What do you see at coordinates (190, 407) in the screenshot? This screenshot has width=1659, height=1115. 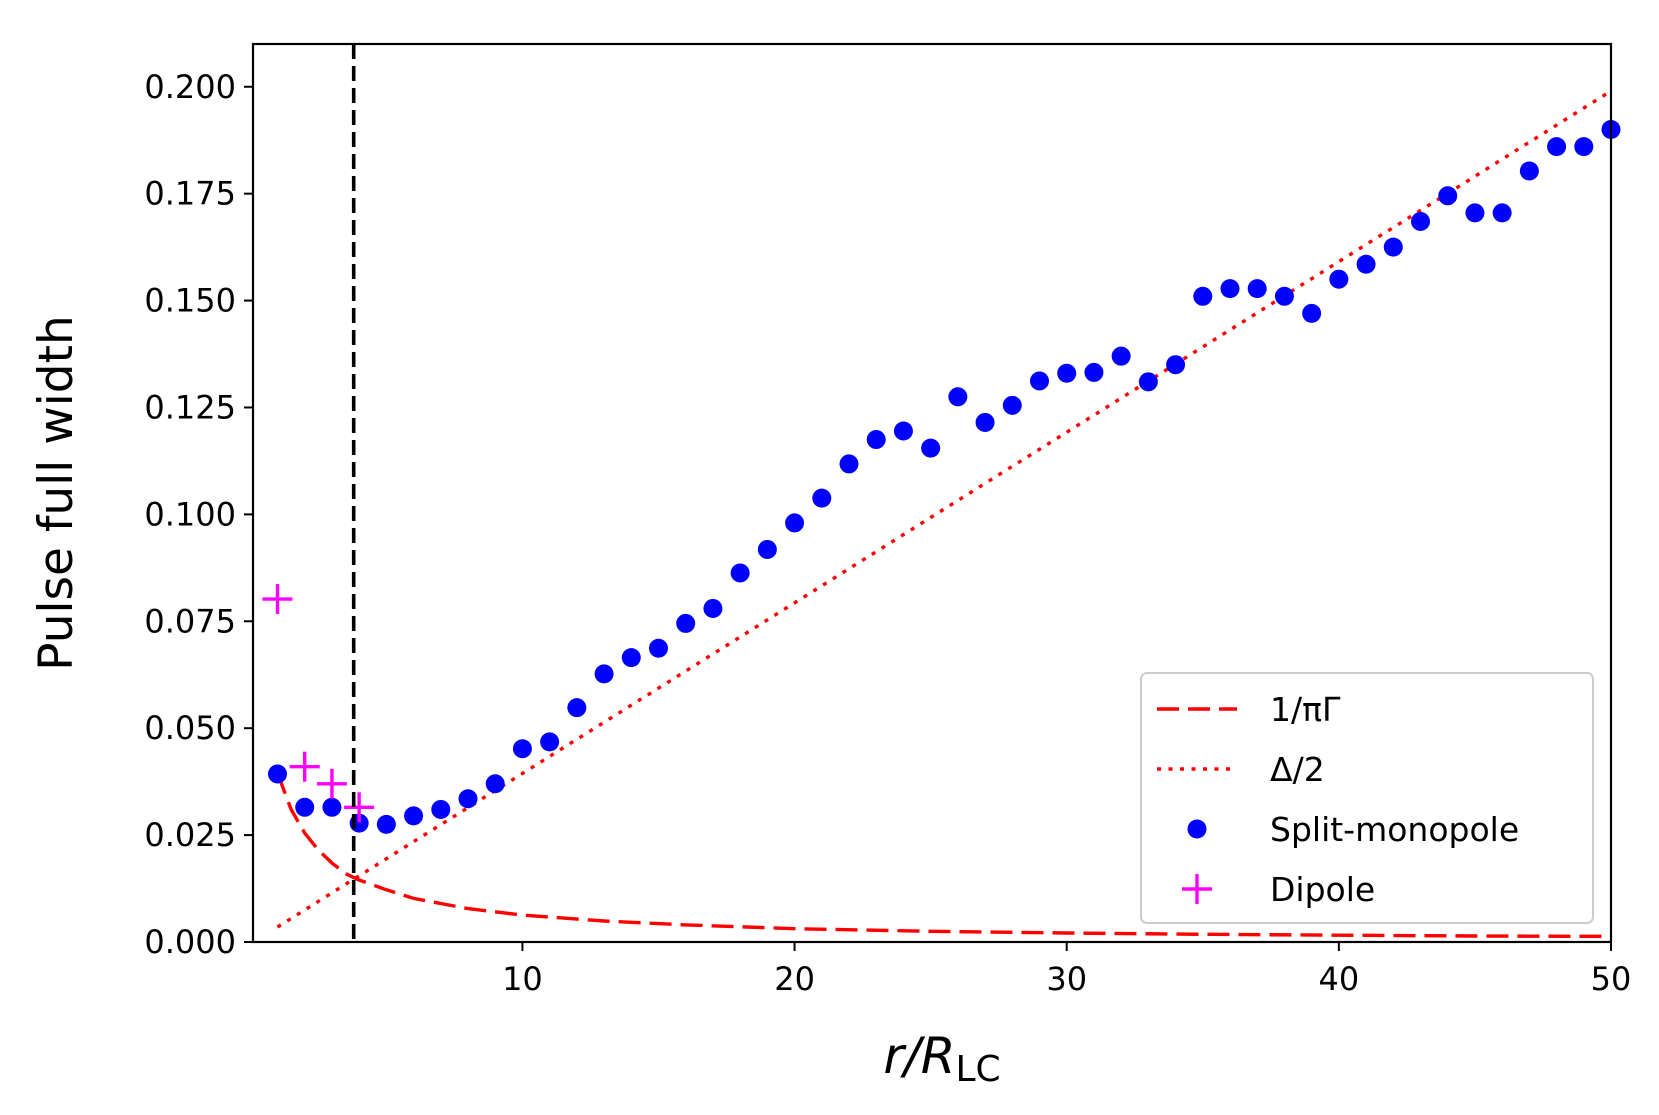 I see `y-tick-label: 0.125` at bounding box center [190, 407].